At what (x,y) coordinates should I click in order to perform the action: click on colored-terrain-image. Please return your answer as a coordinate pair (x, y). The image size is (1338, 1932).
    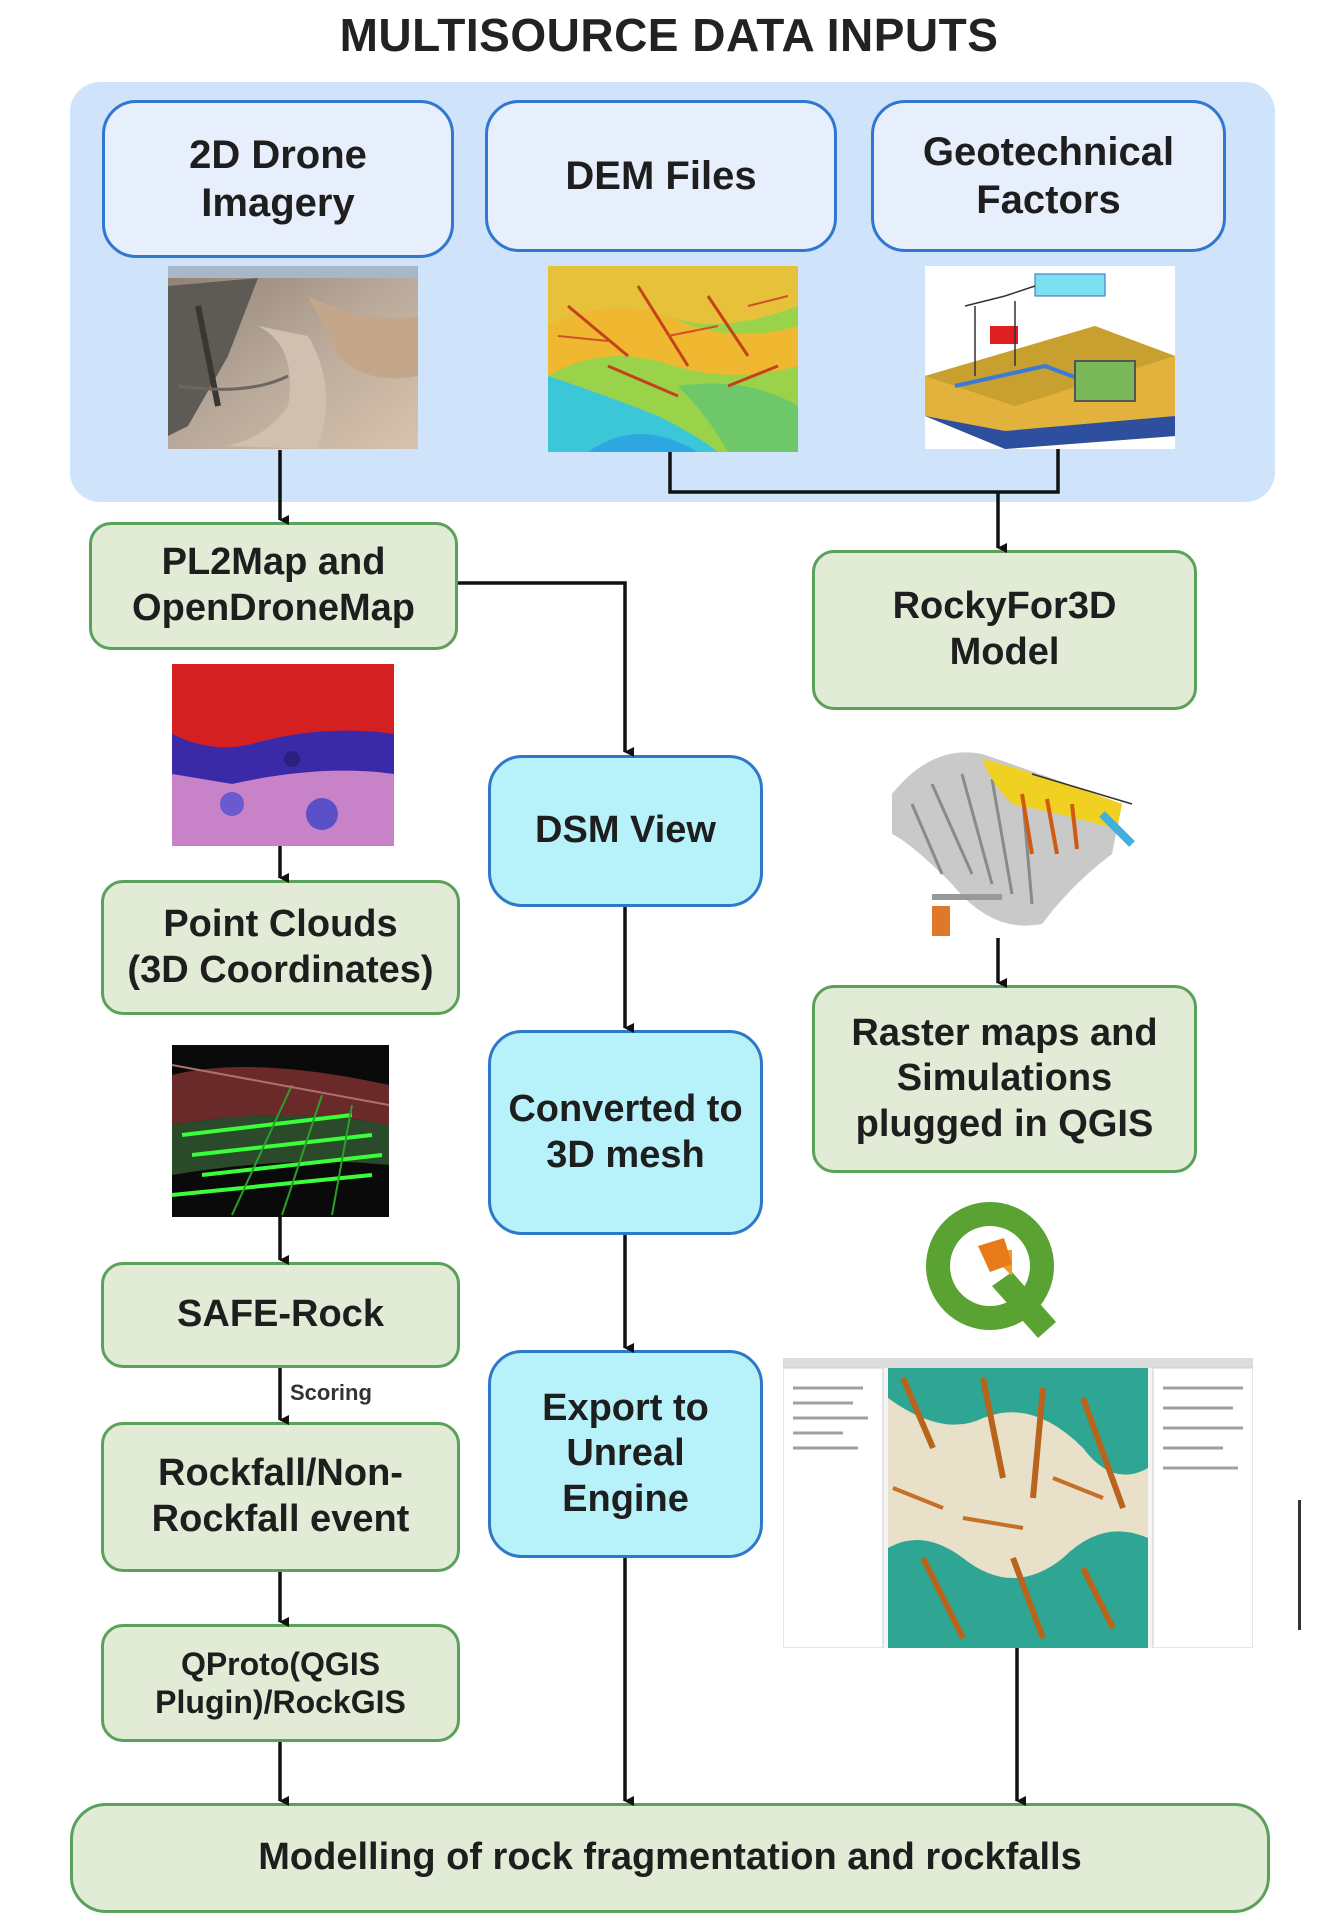
    Looking at the image, I should click on (283, 755).